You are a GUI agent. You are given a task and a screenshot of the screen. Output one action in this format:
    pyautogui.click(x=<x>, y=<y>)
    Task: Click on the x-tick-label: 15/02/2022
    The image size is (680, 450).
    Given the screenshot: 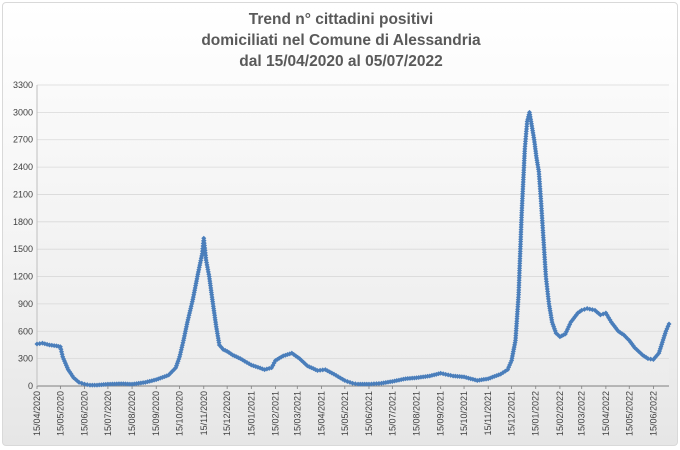 What is the action you would take?
    pyautogui.click(x=560, y=413)
    